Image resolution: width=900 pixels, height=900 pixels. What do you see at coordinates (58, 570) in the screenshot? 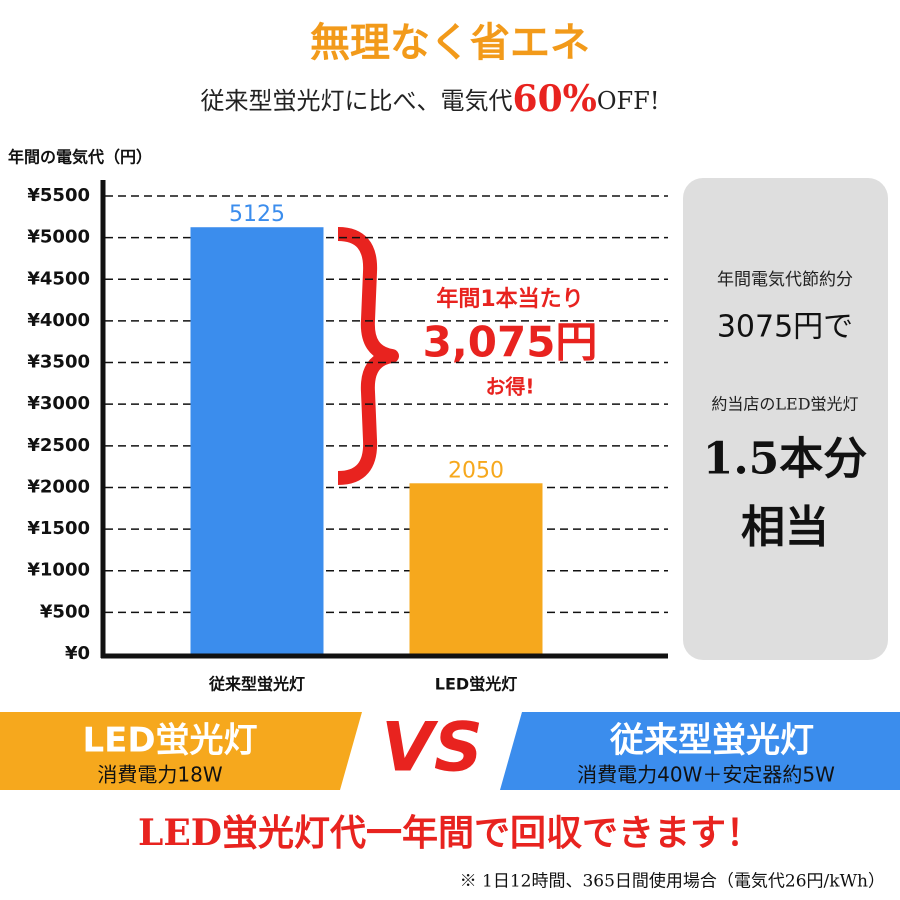
I see `y-tick-label: ¥1000` at bounding box center [58, 570].